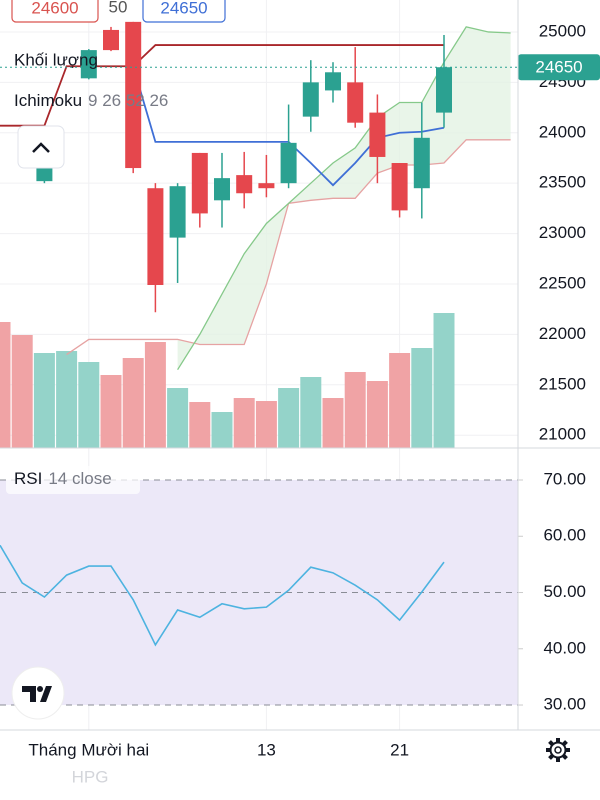 The height and width of the screenshot is (800, 600). I want to click on collapse-button, so click(41, 147).